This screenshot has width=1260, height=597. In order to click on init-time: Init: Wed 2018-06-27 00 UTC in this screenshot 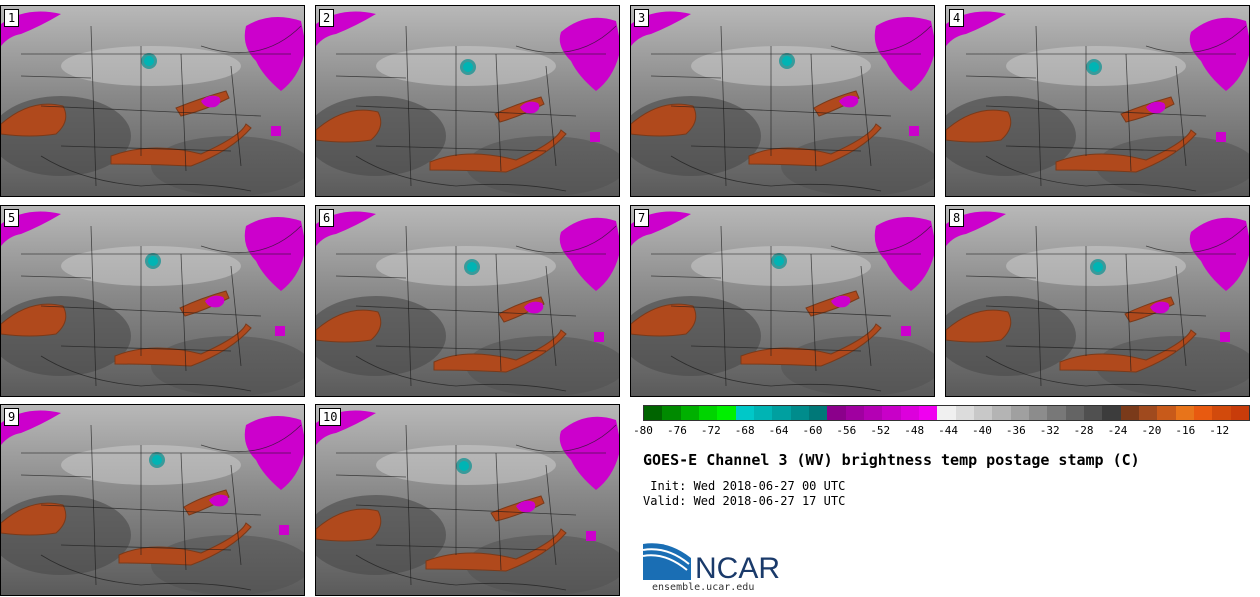, I will do `click(744, 486)`.